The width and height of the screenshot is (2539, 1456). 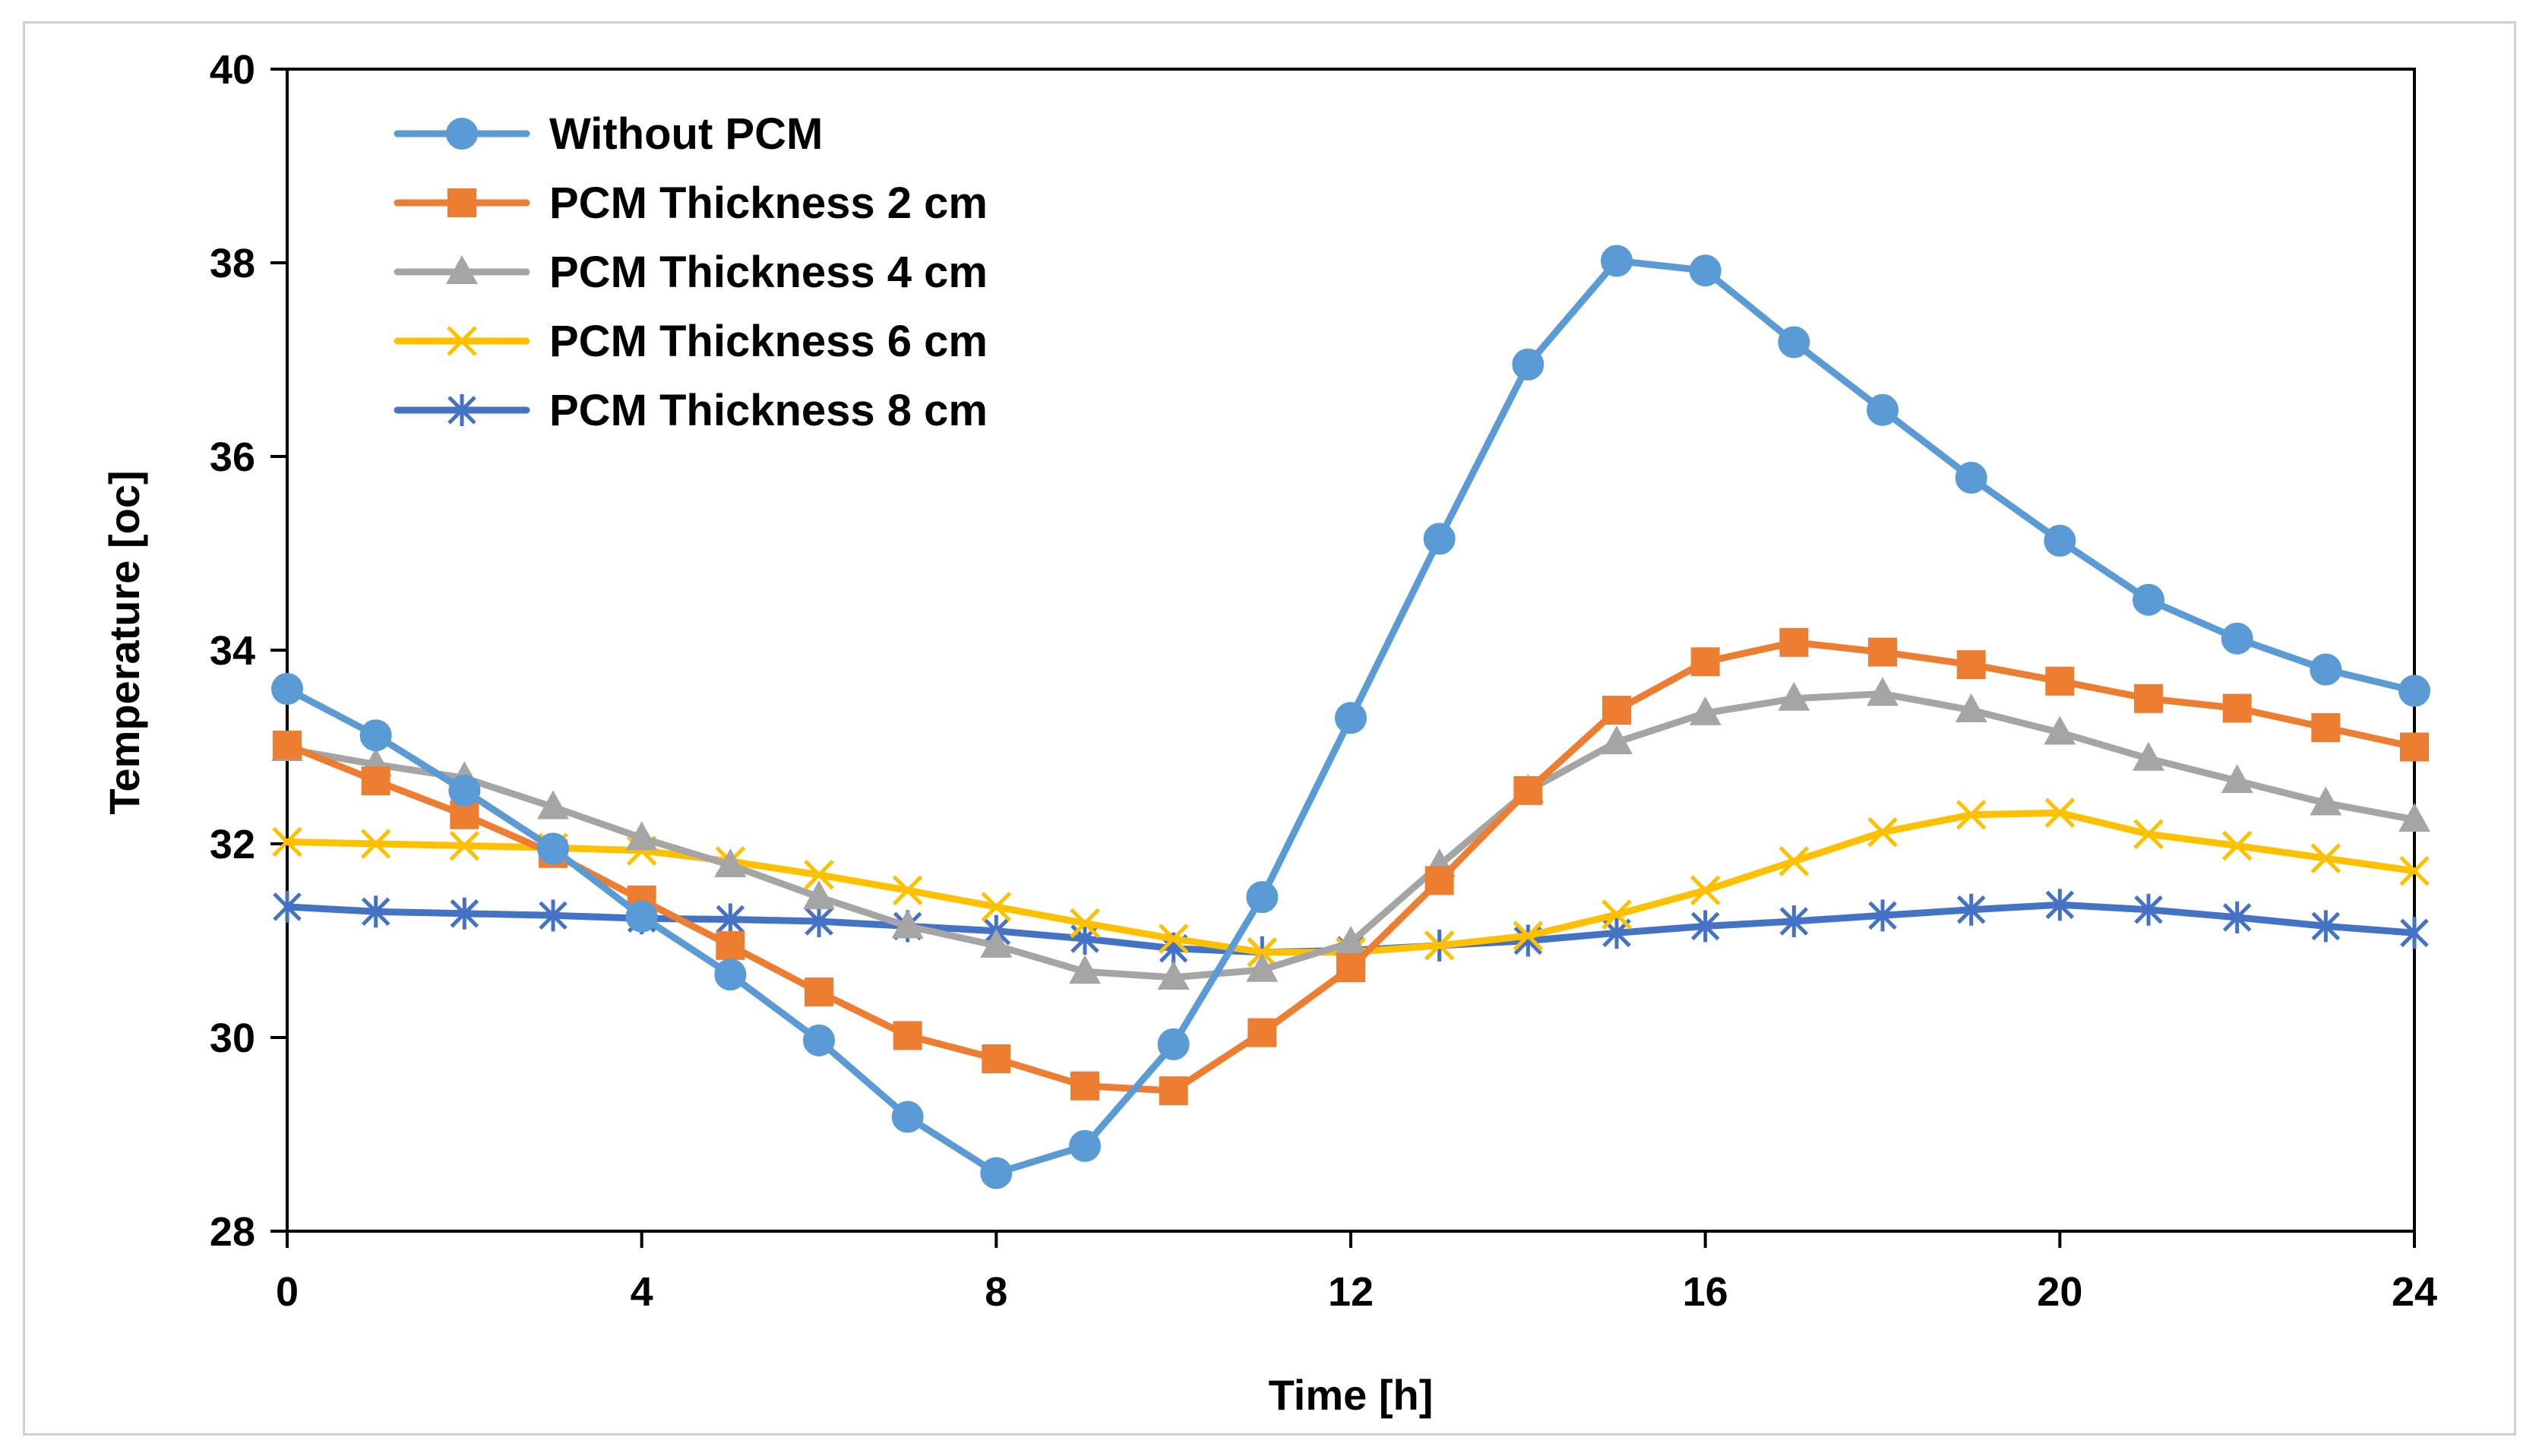 I want to click on y-tick-label: 32, so click(x=233, y=844).